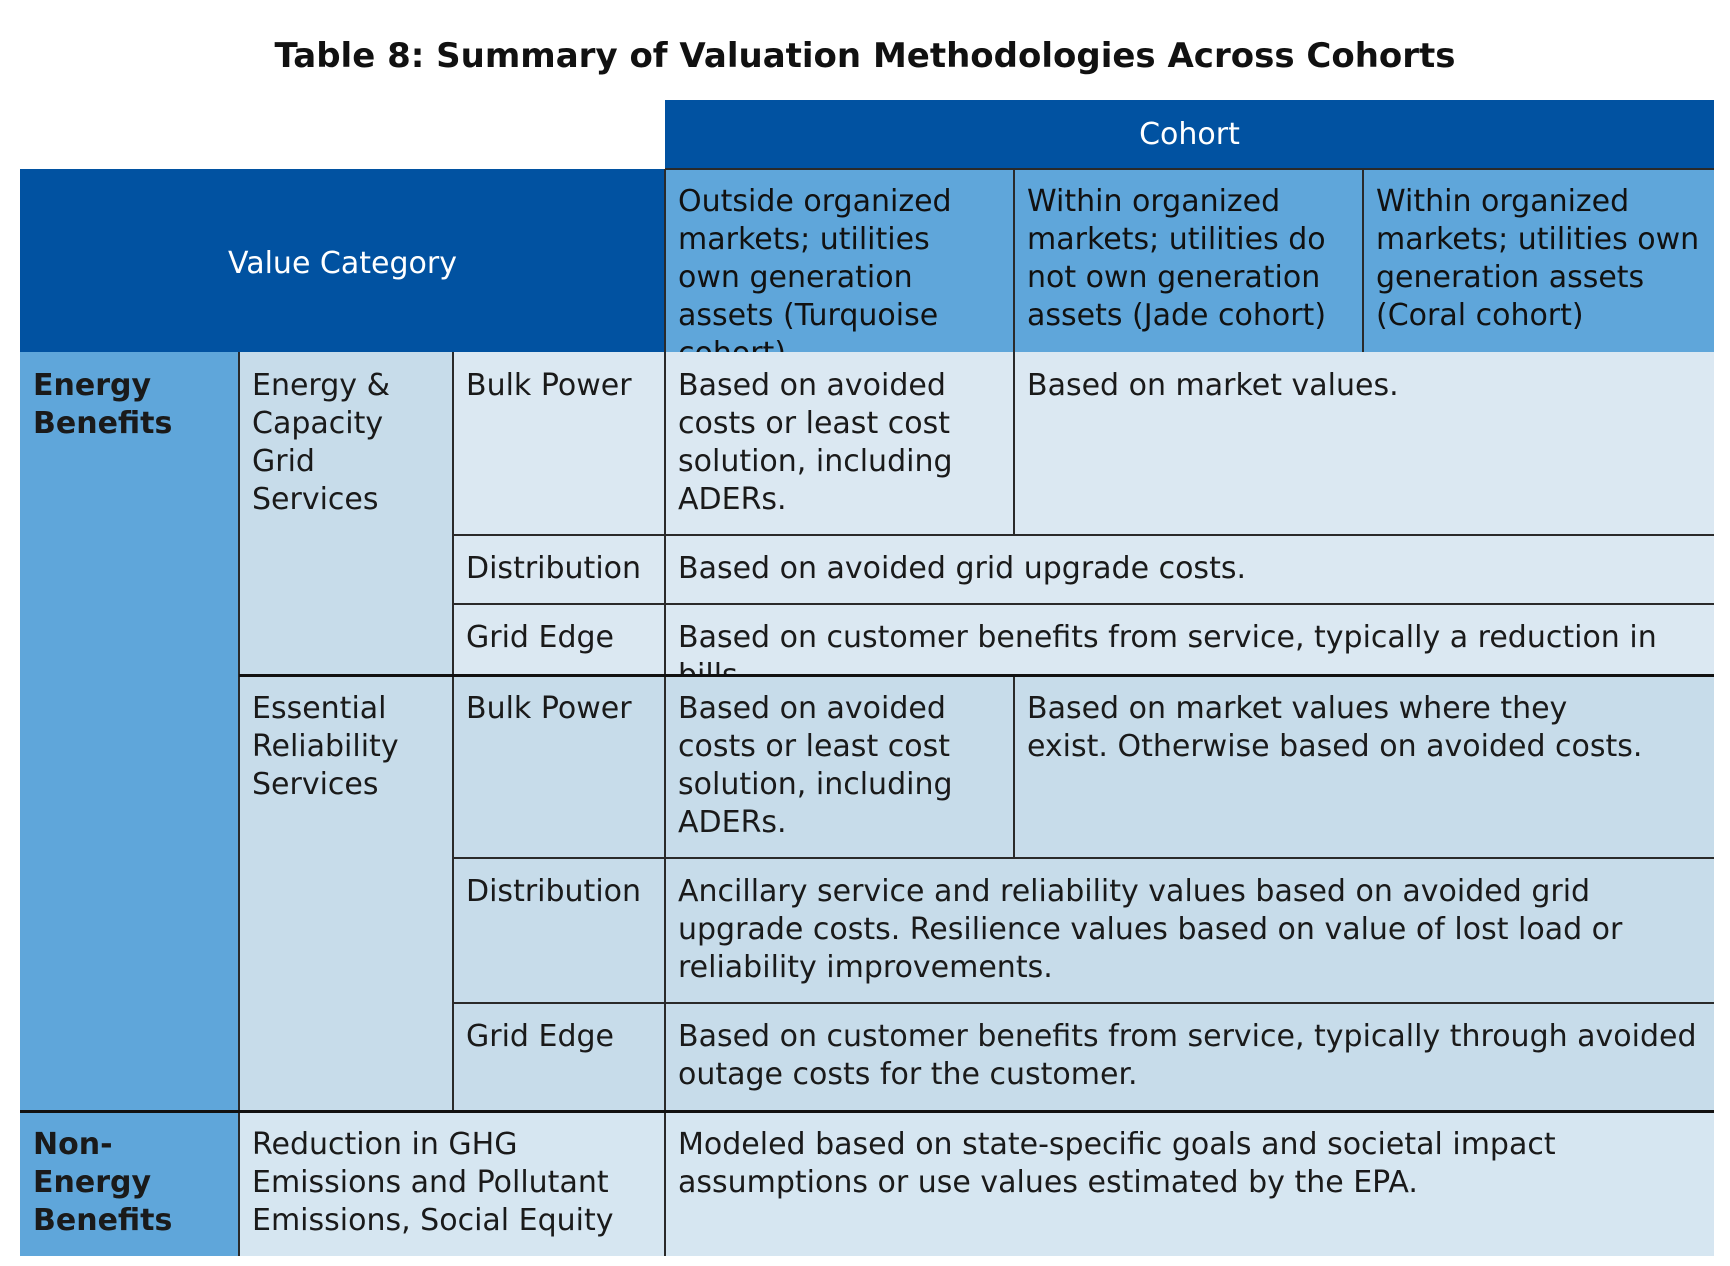 This screenshot has height=1266, width=1730. I want to click on essential-reliability-label: Essential Reliability Services, so click(346, 893).